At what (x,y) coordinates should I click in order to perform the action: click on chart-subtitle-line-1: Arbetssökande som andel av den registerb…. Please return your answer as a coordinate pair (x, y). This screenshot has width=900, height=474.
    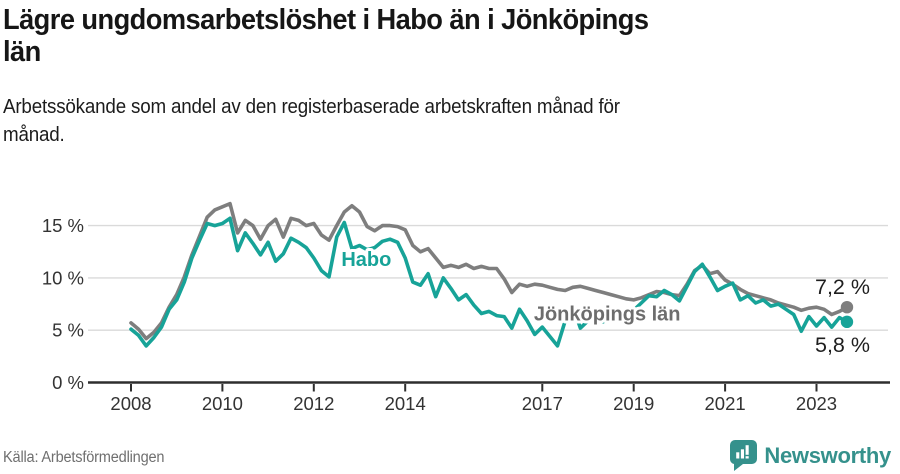
    Looking at the image, I should click on (311, 107).